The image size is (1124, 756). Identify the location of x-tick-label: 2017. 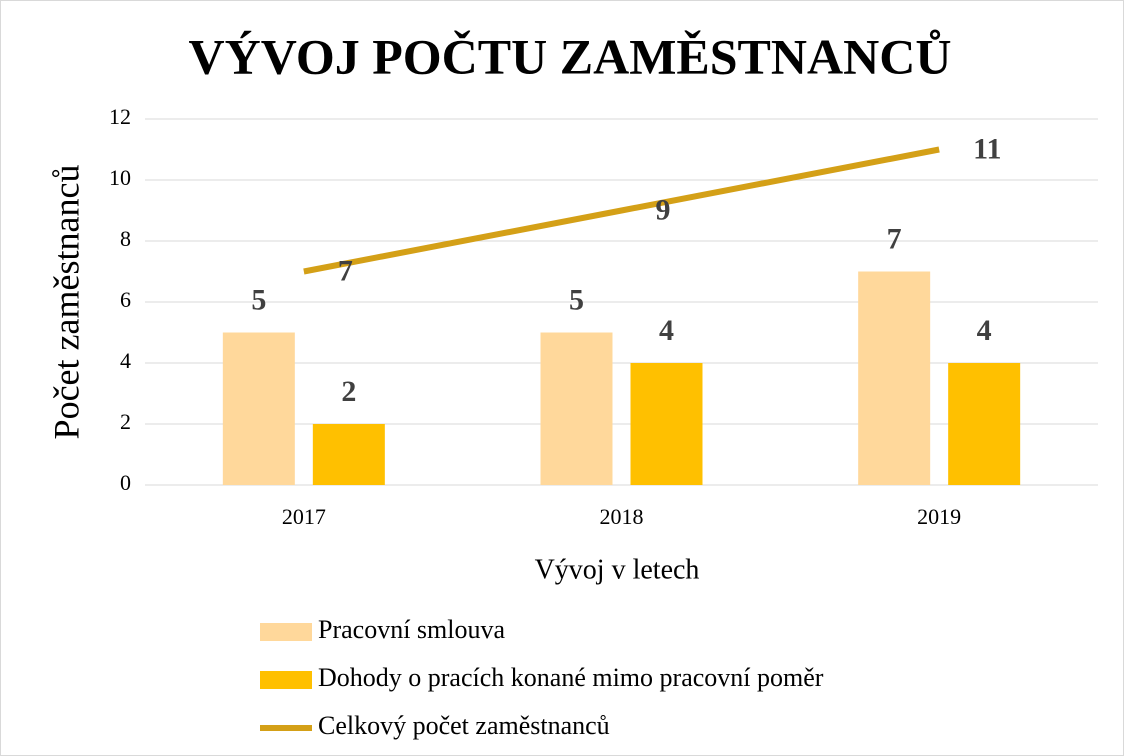
(304, 516).